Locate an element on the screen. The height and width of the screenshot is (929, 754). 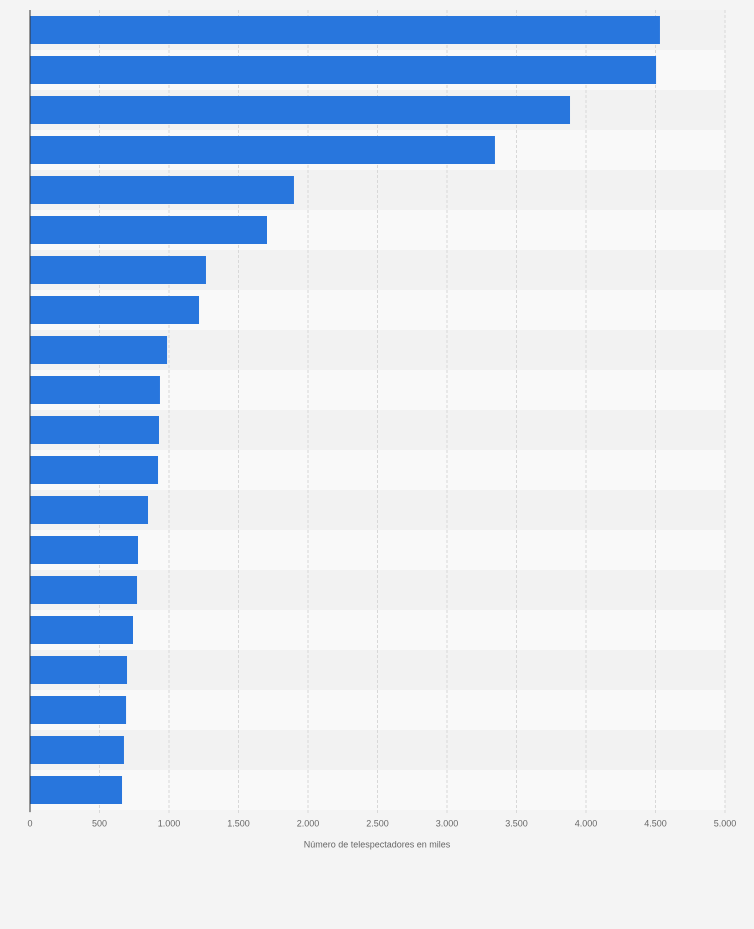
x-tick-label: 500 is located at coordinates (99, 823).